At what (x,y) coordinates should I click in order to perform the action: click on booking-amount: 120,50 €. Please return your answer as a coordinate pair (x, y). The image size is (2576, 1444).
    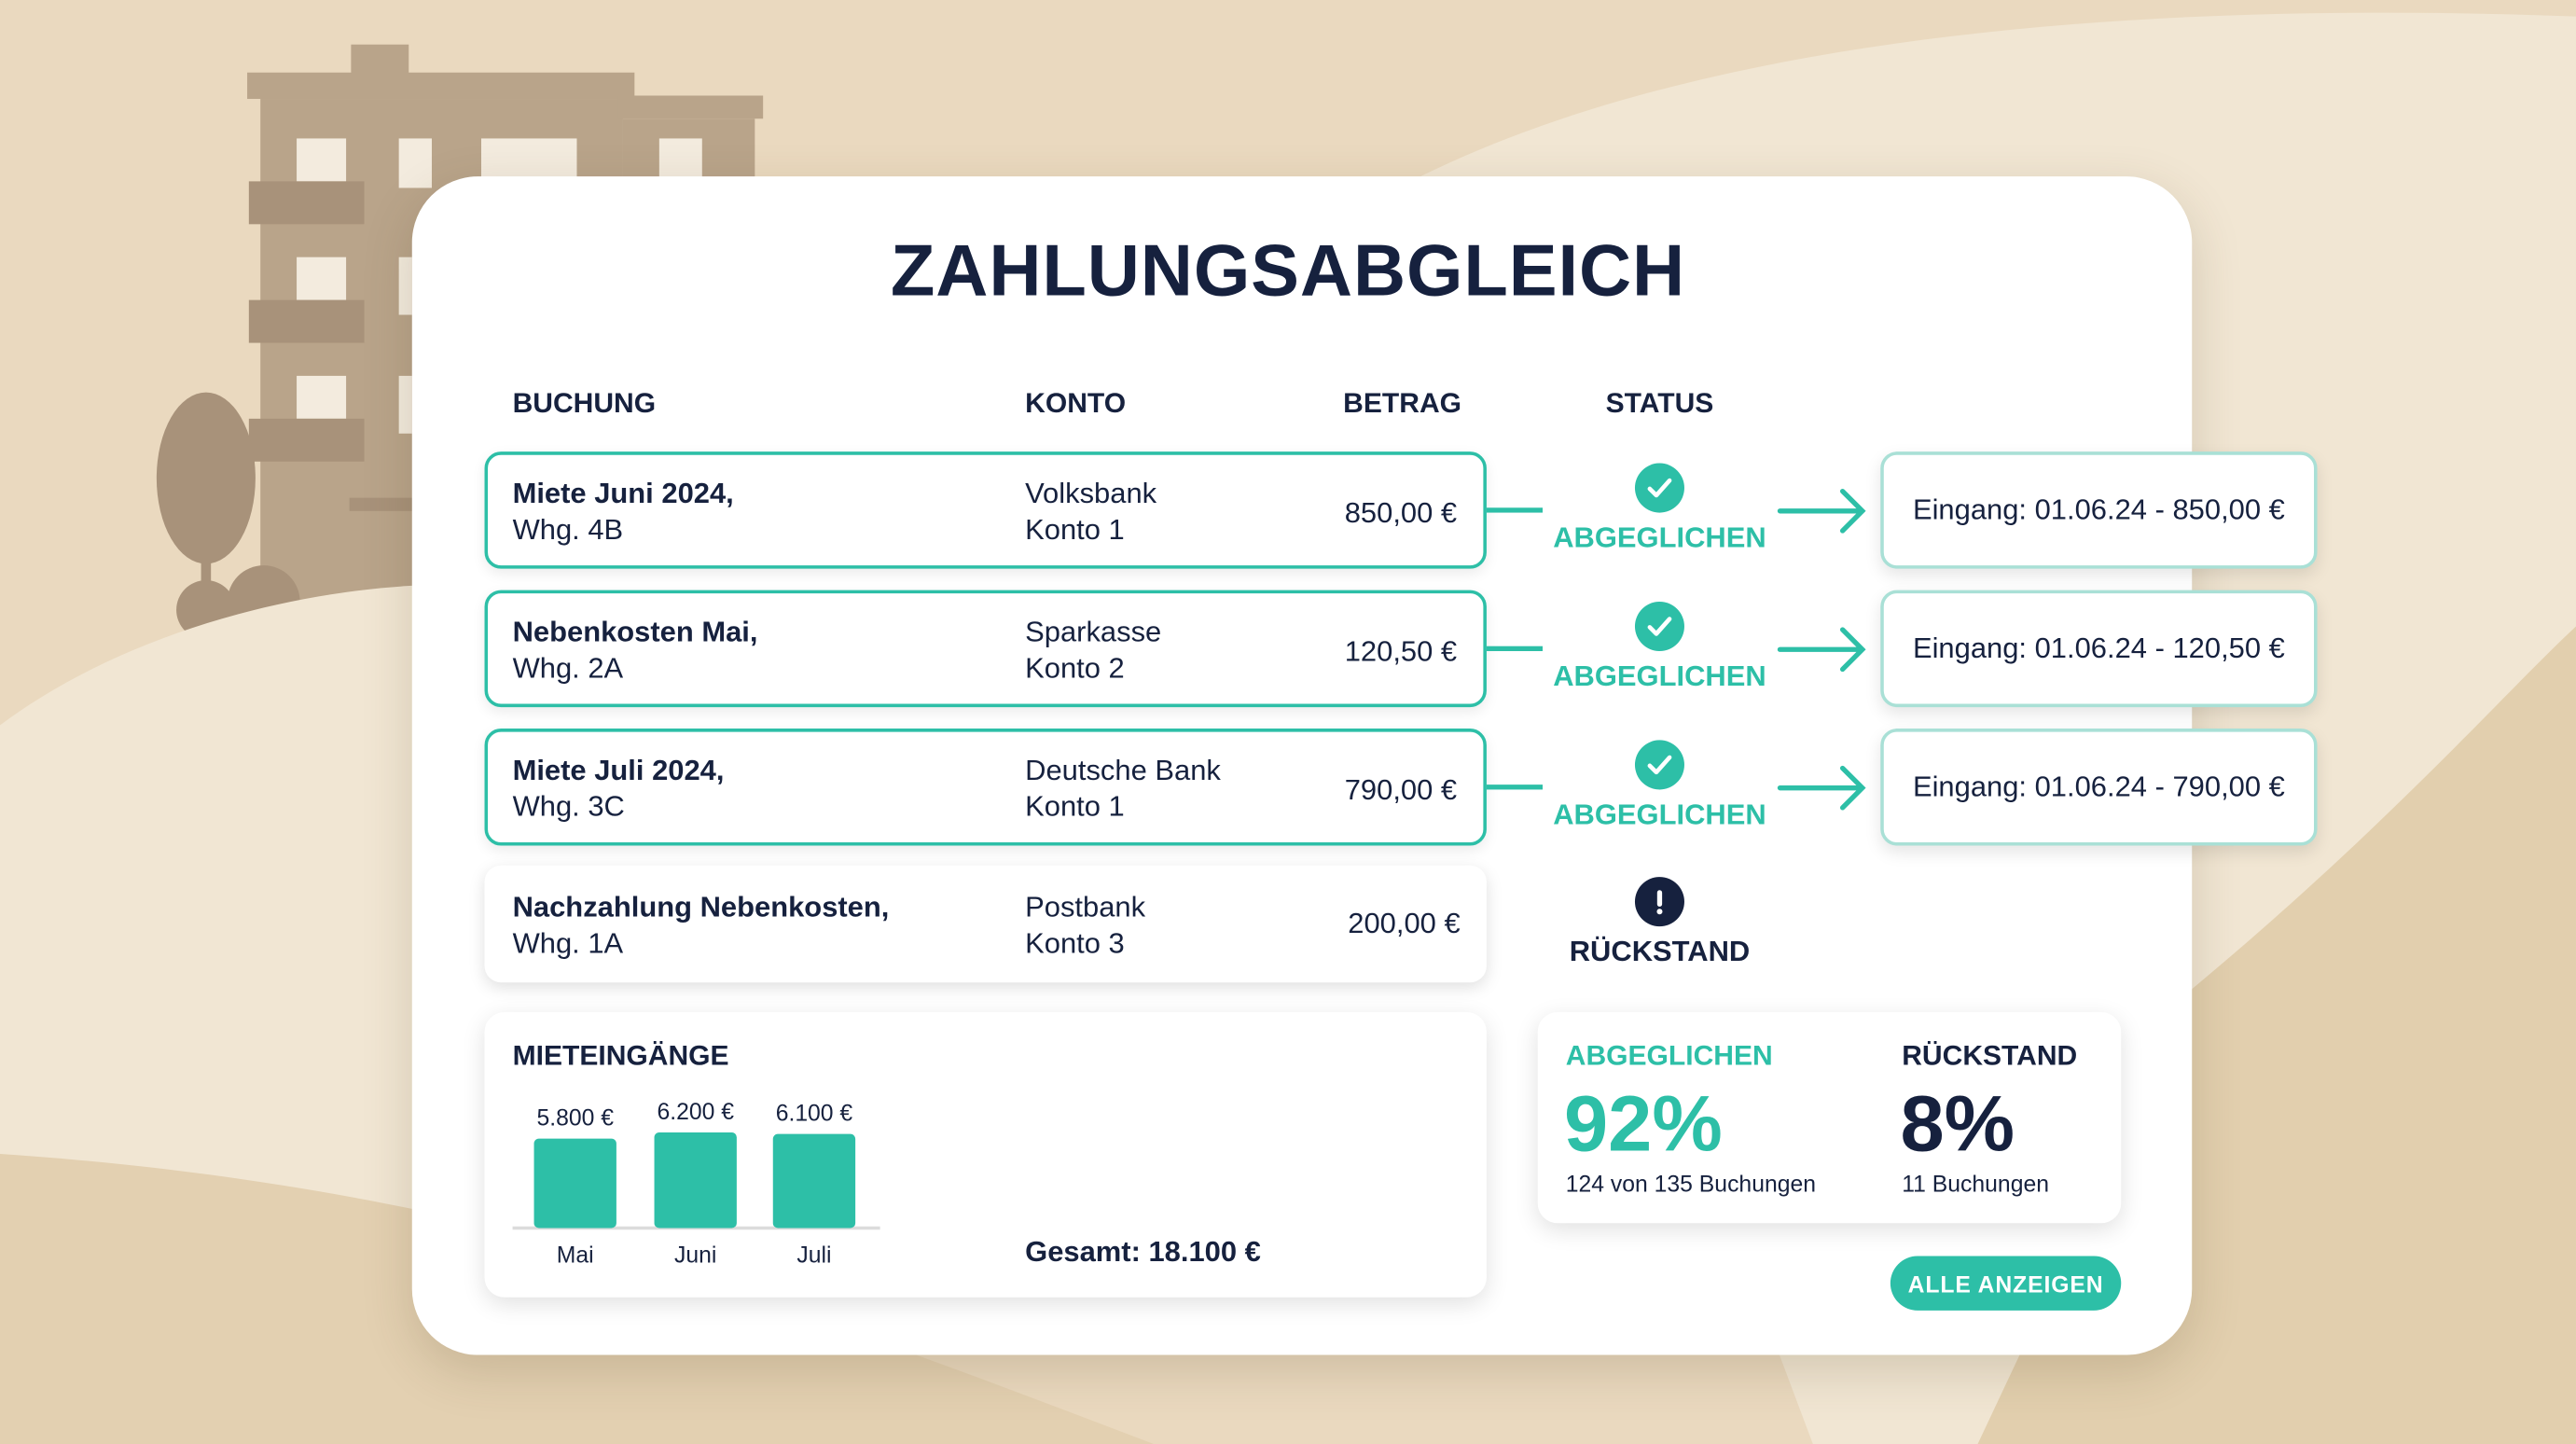
    Looking at the image, I should click on (1401, 651).